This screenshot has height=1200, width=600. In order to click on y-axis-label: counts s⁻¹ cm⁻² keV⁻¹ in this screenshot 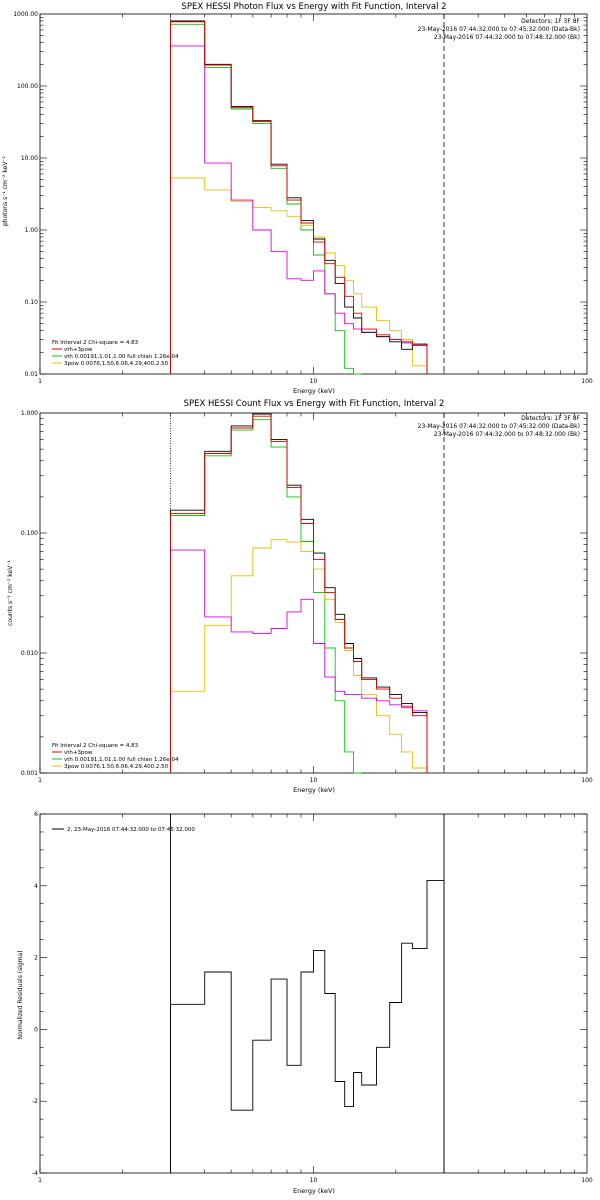, I will do `click(10, 593)`.